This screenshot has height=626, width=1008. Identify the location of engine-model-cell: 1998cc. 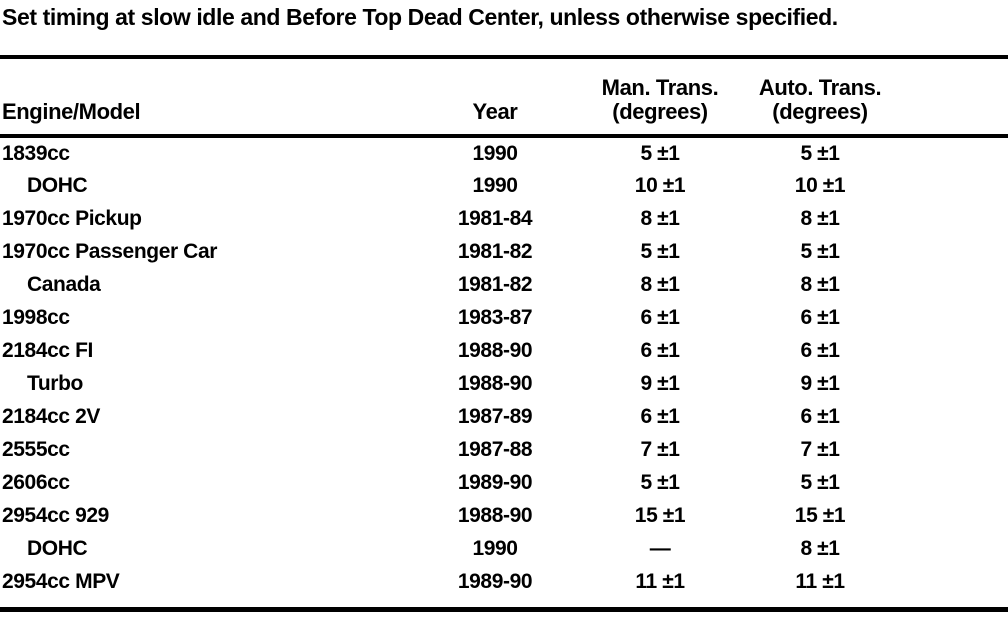
(36, 317).